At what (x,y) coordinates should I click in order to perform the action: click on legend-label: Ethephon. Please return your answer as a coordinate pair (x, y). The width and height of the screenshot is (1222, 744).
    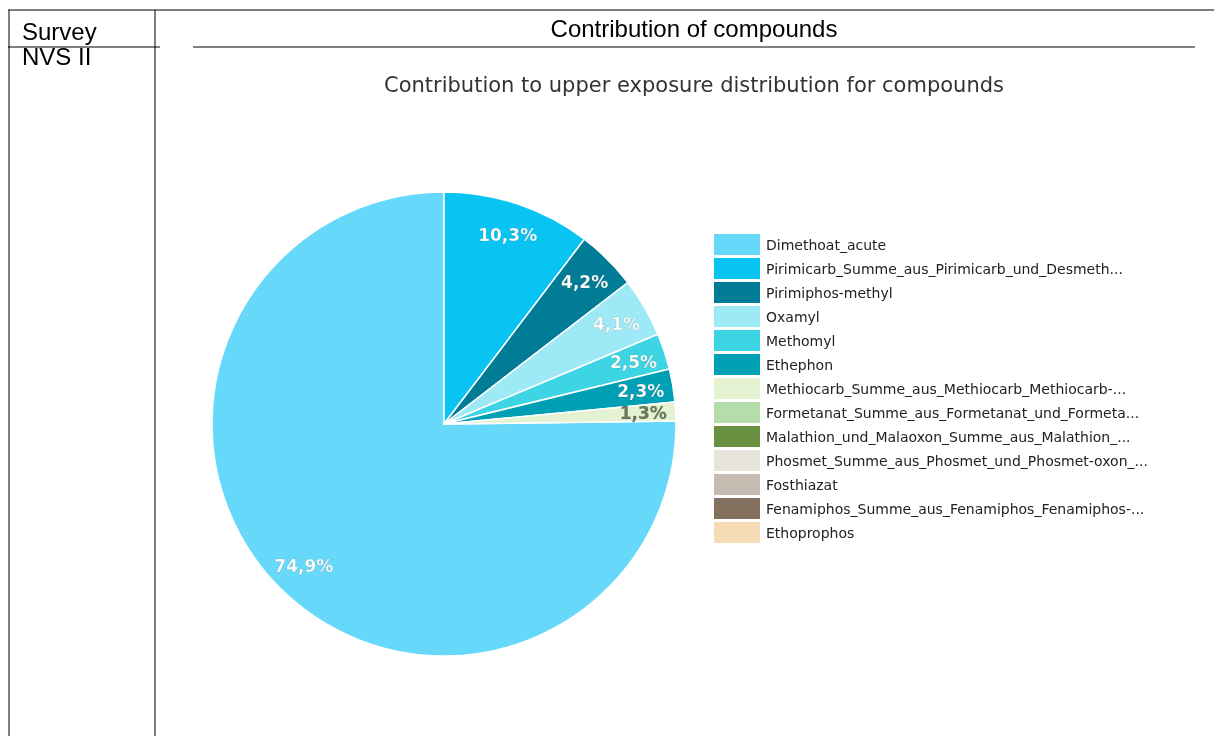
    Looking at the image, I should click on (800, 365).